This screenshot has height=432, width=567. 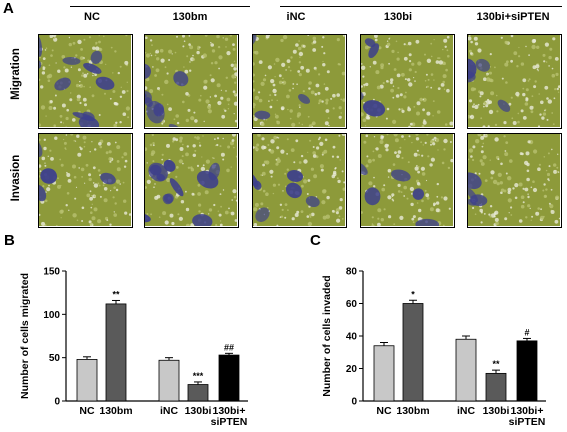 I want to click on y-tick-label: 150, so click(x=51, y=272).